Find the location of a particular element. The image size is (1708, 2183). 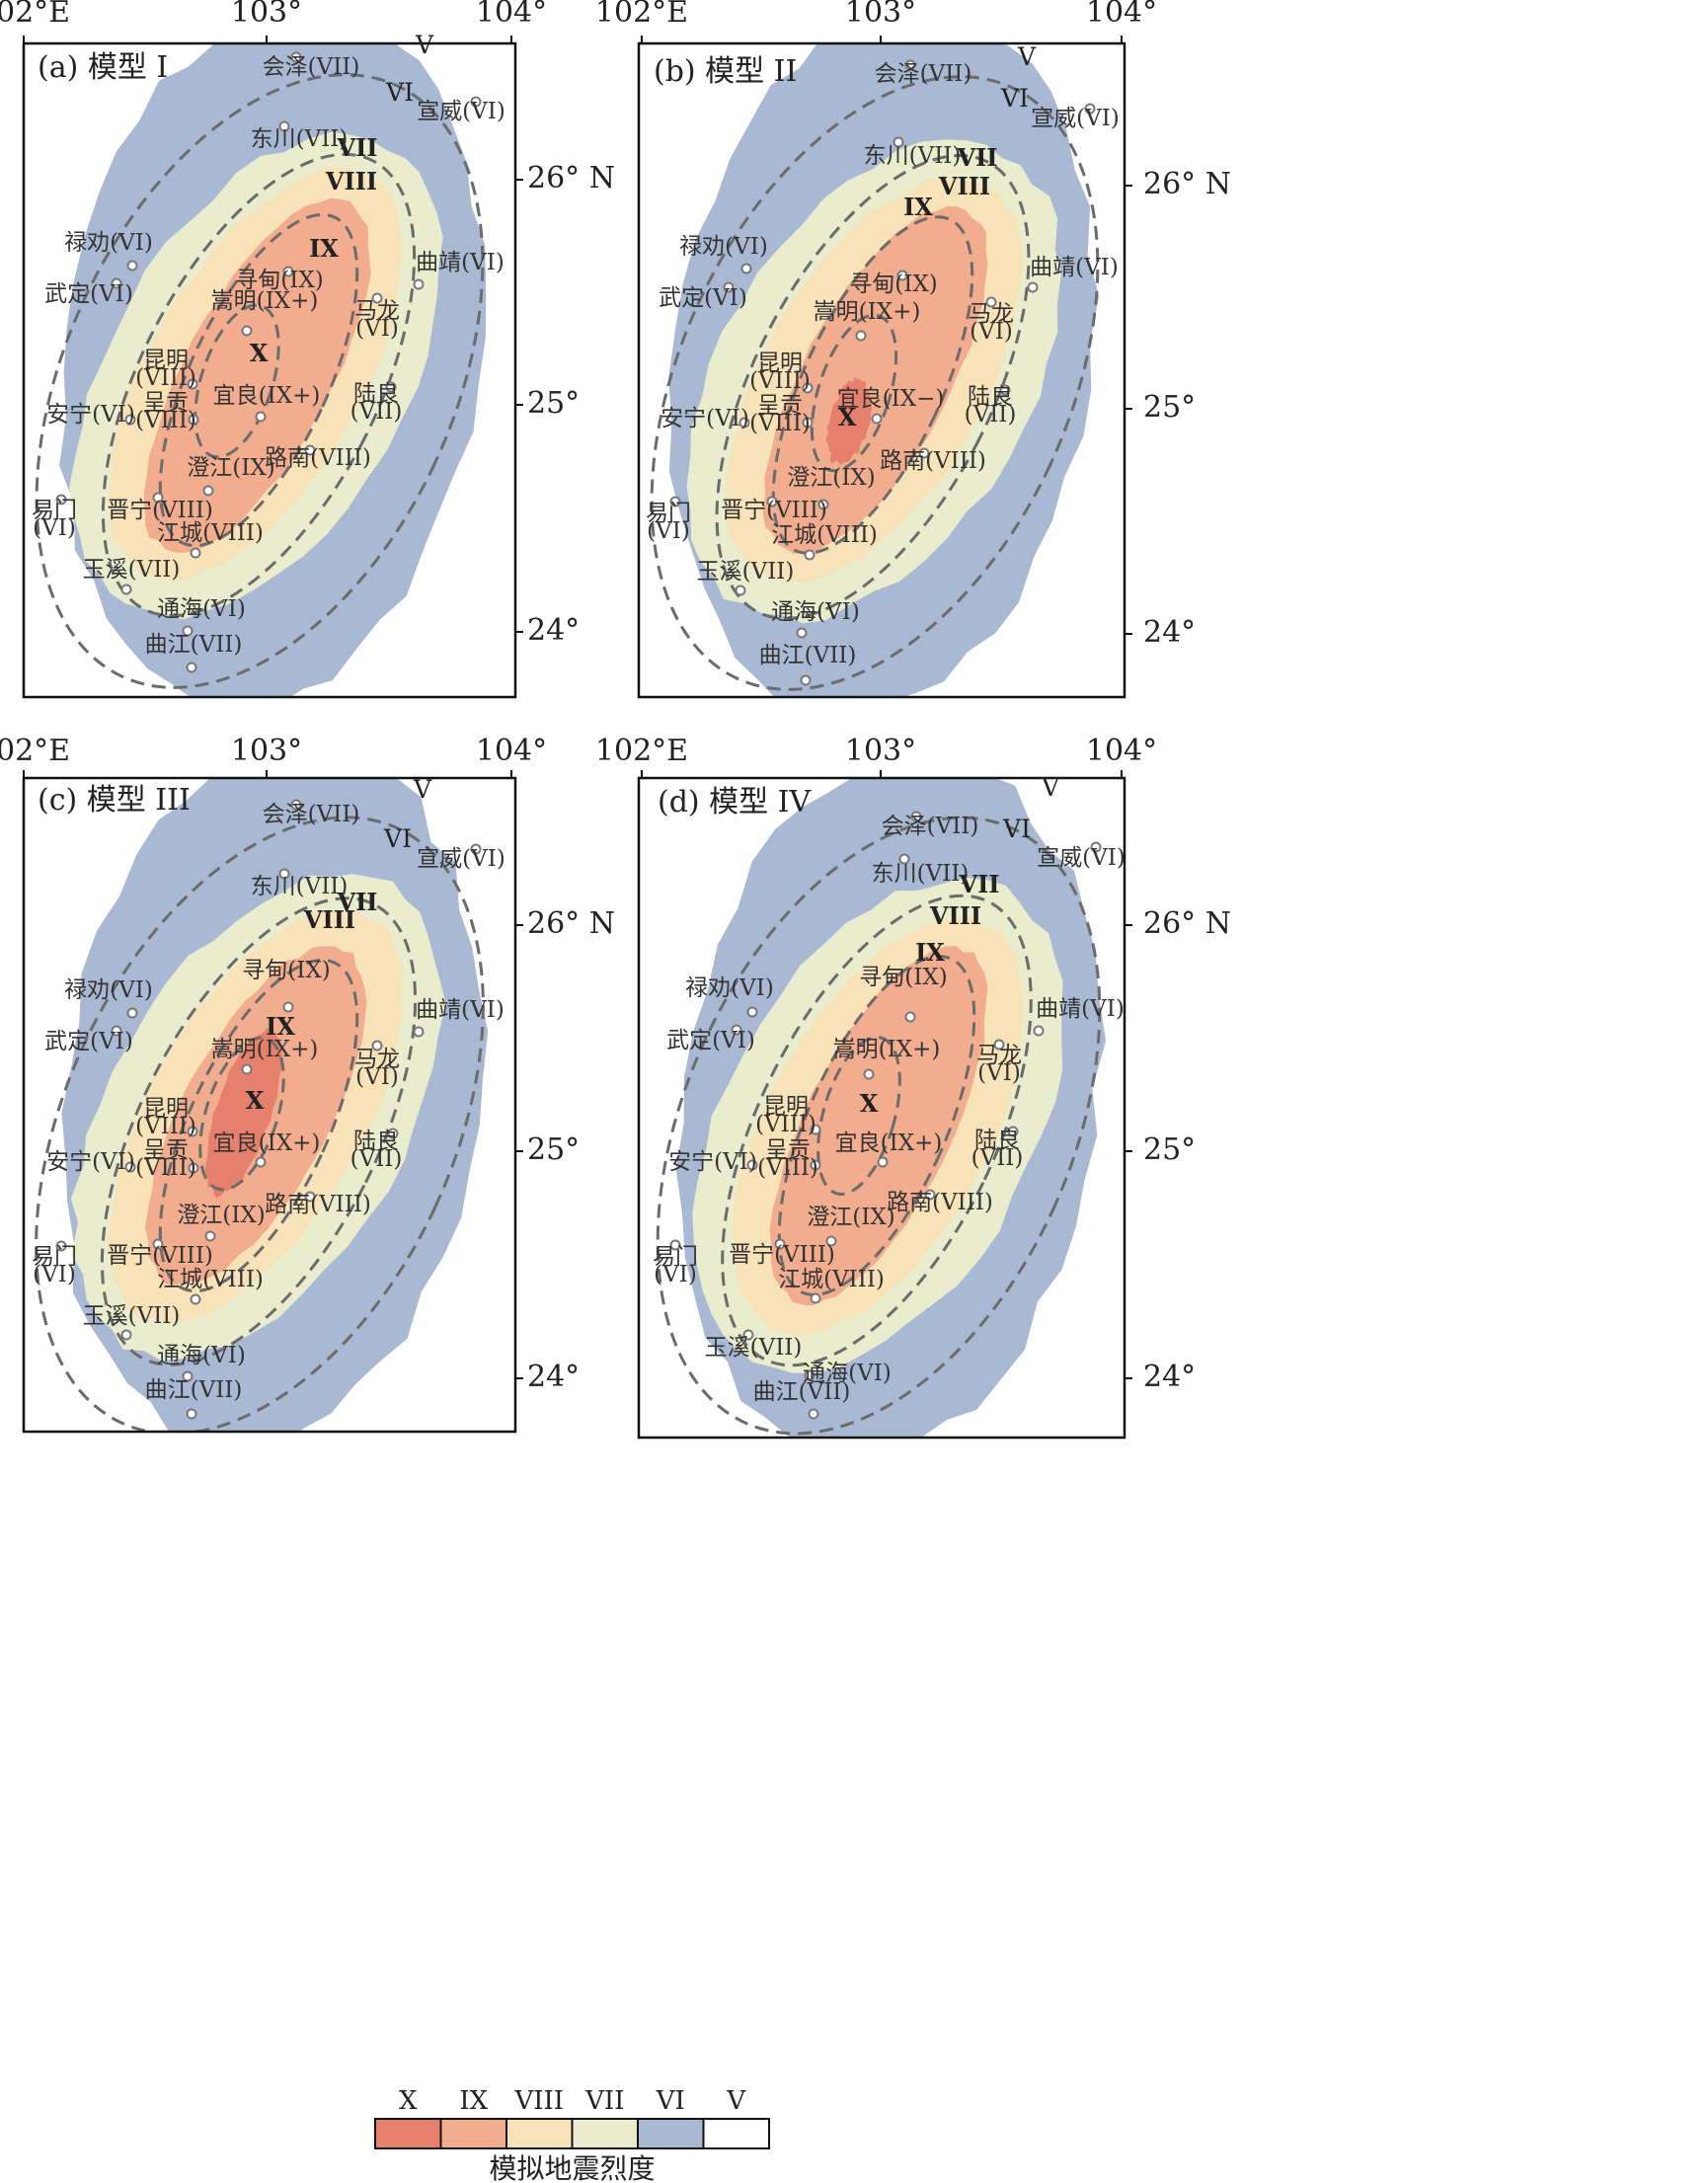

city-marker: 澄江(IX) is located at coordinates (851, 1226).